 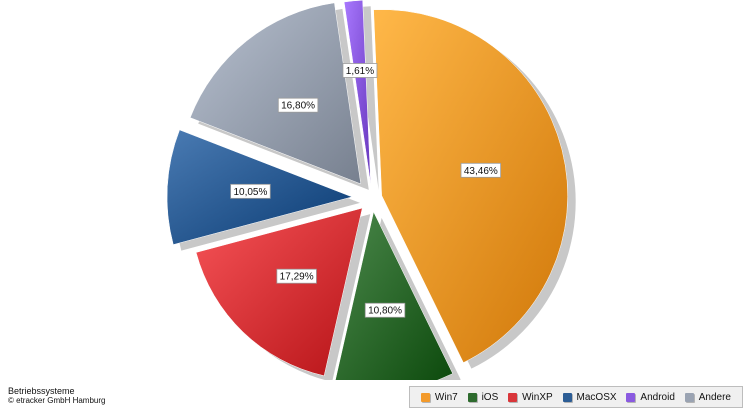 I want to click on data-label: 1,61%, so click(x=360, y=70).